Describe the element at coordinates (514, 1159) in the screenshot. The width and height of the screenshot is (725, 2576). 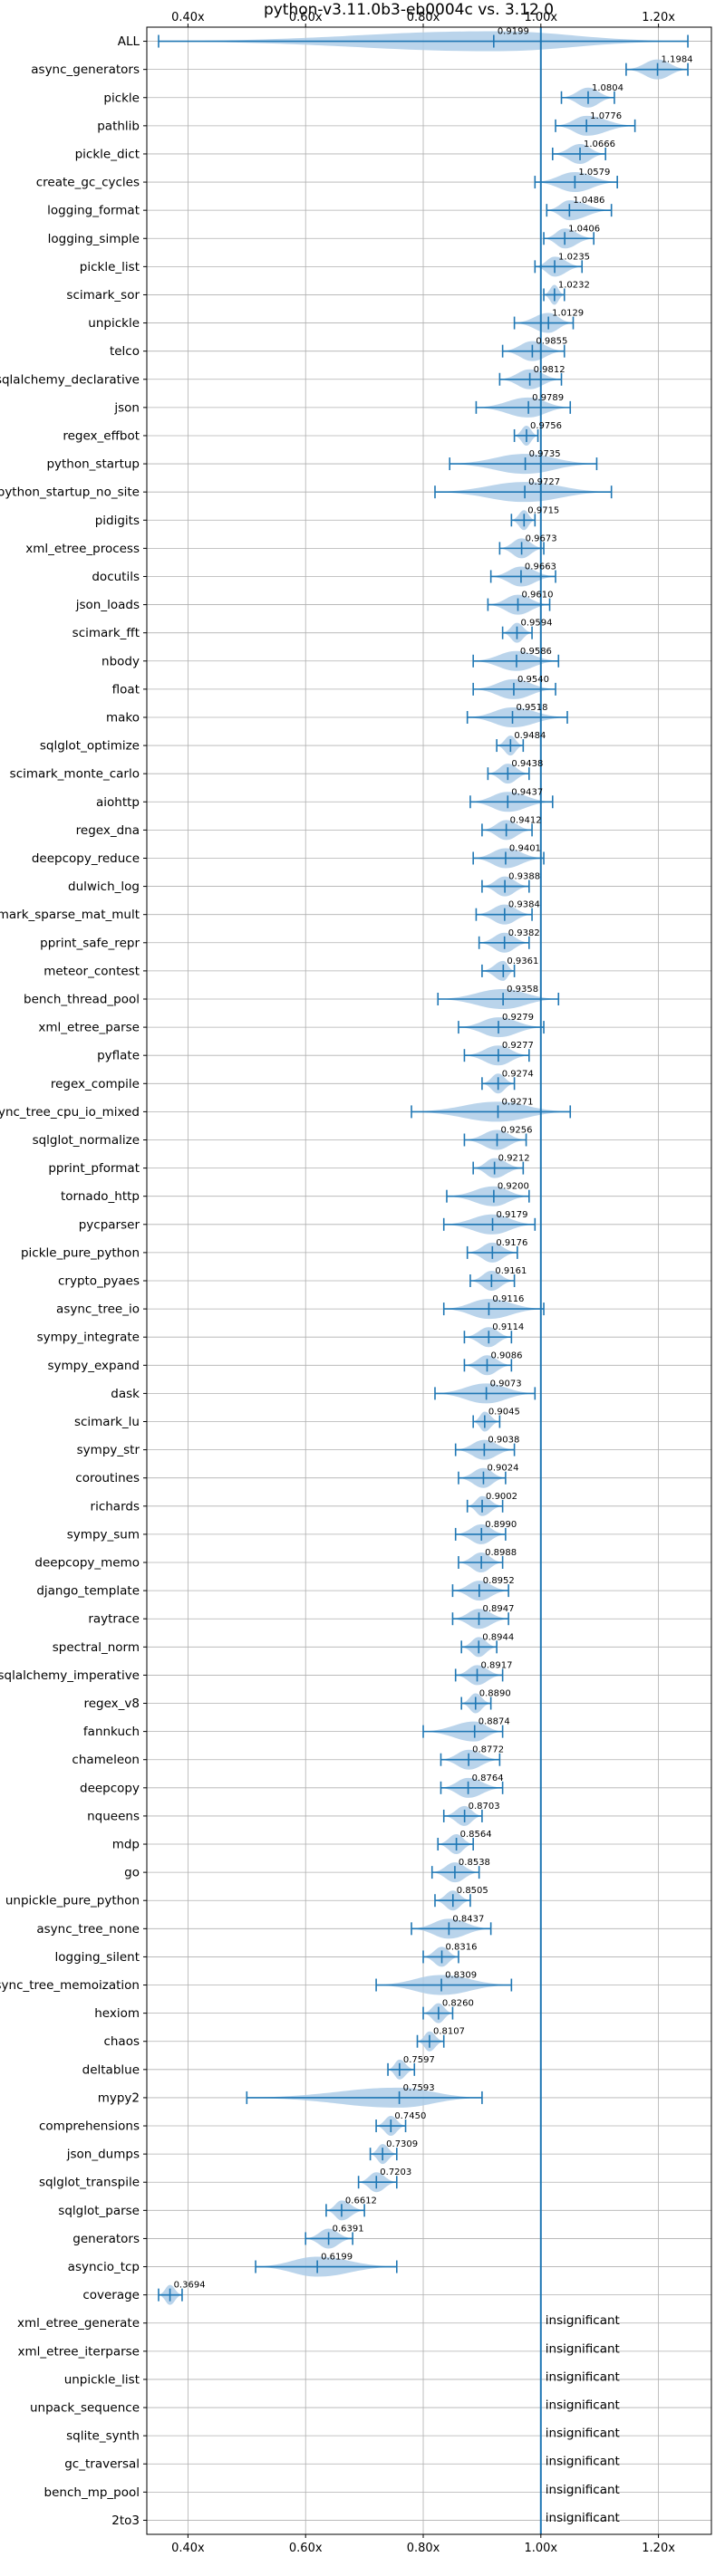
I see `value-label: 0.9212` at that location.